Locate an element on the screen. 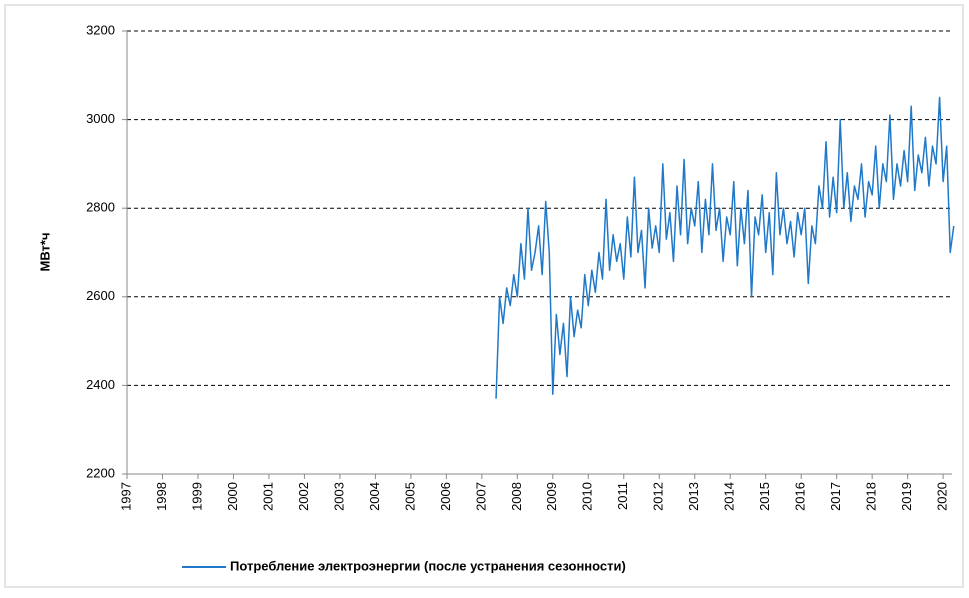 Image resolution: width=969 pixels, height=598 pixels. x-tick-label: 2002 is located at coordinates (303, 496).